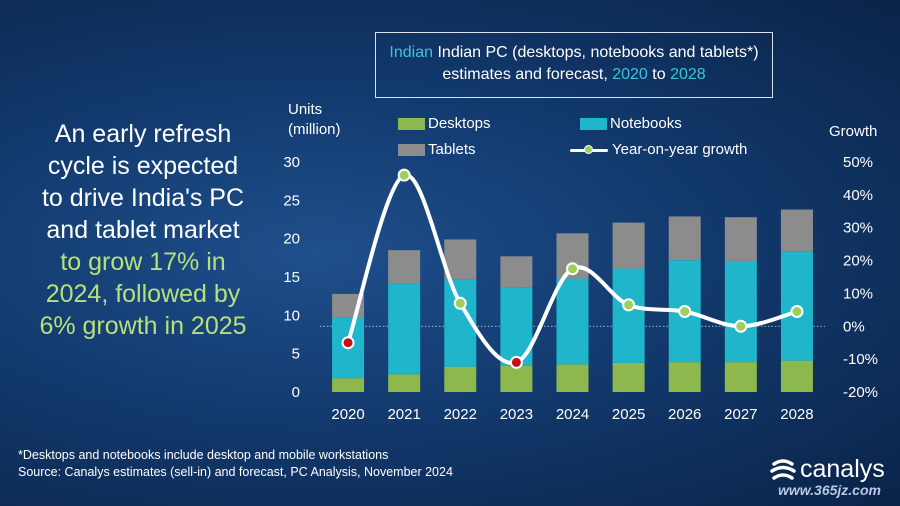 The image size is (900, 506). I want to click on x-tick-label: 2024, so click(572, 414).